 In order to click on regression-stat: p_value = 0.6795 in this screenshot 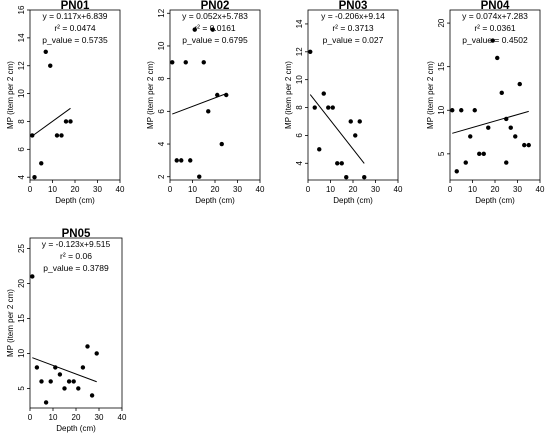, I will do `click(215, 40)`.